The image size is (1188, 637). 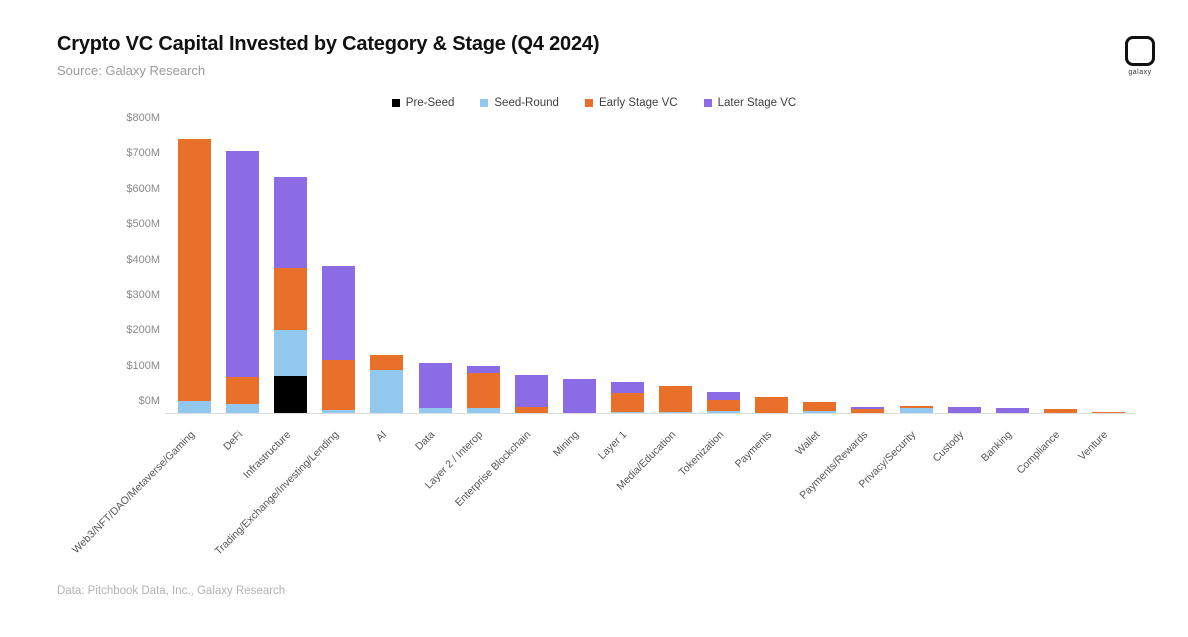 I want to click on y-axis-tick-label: $700M, so click(x=143, y=153).